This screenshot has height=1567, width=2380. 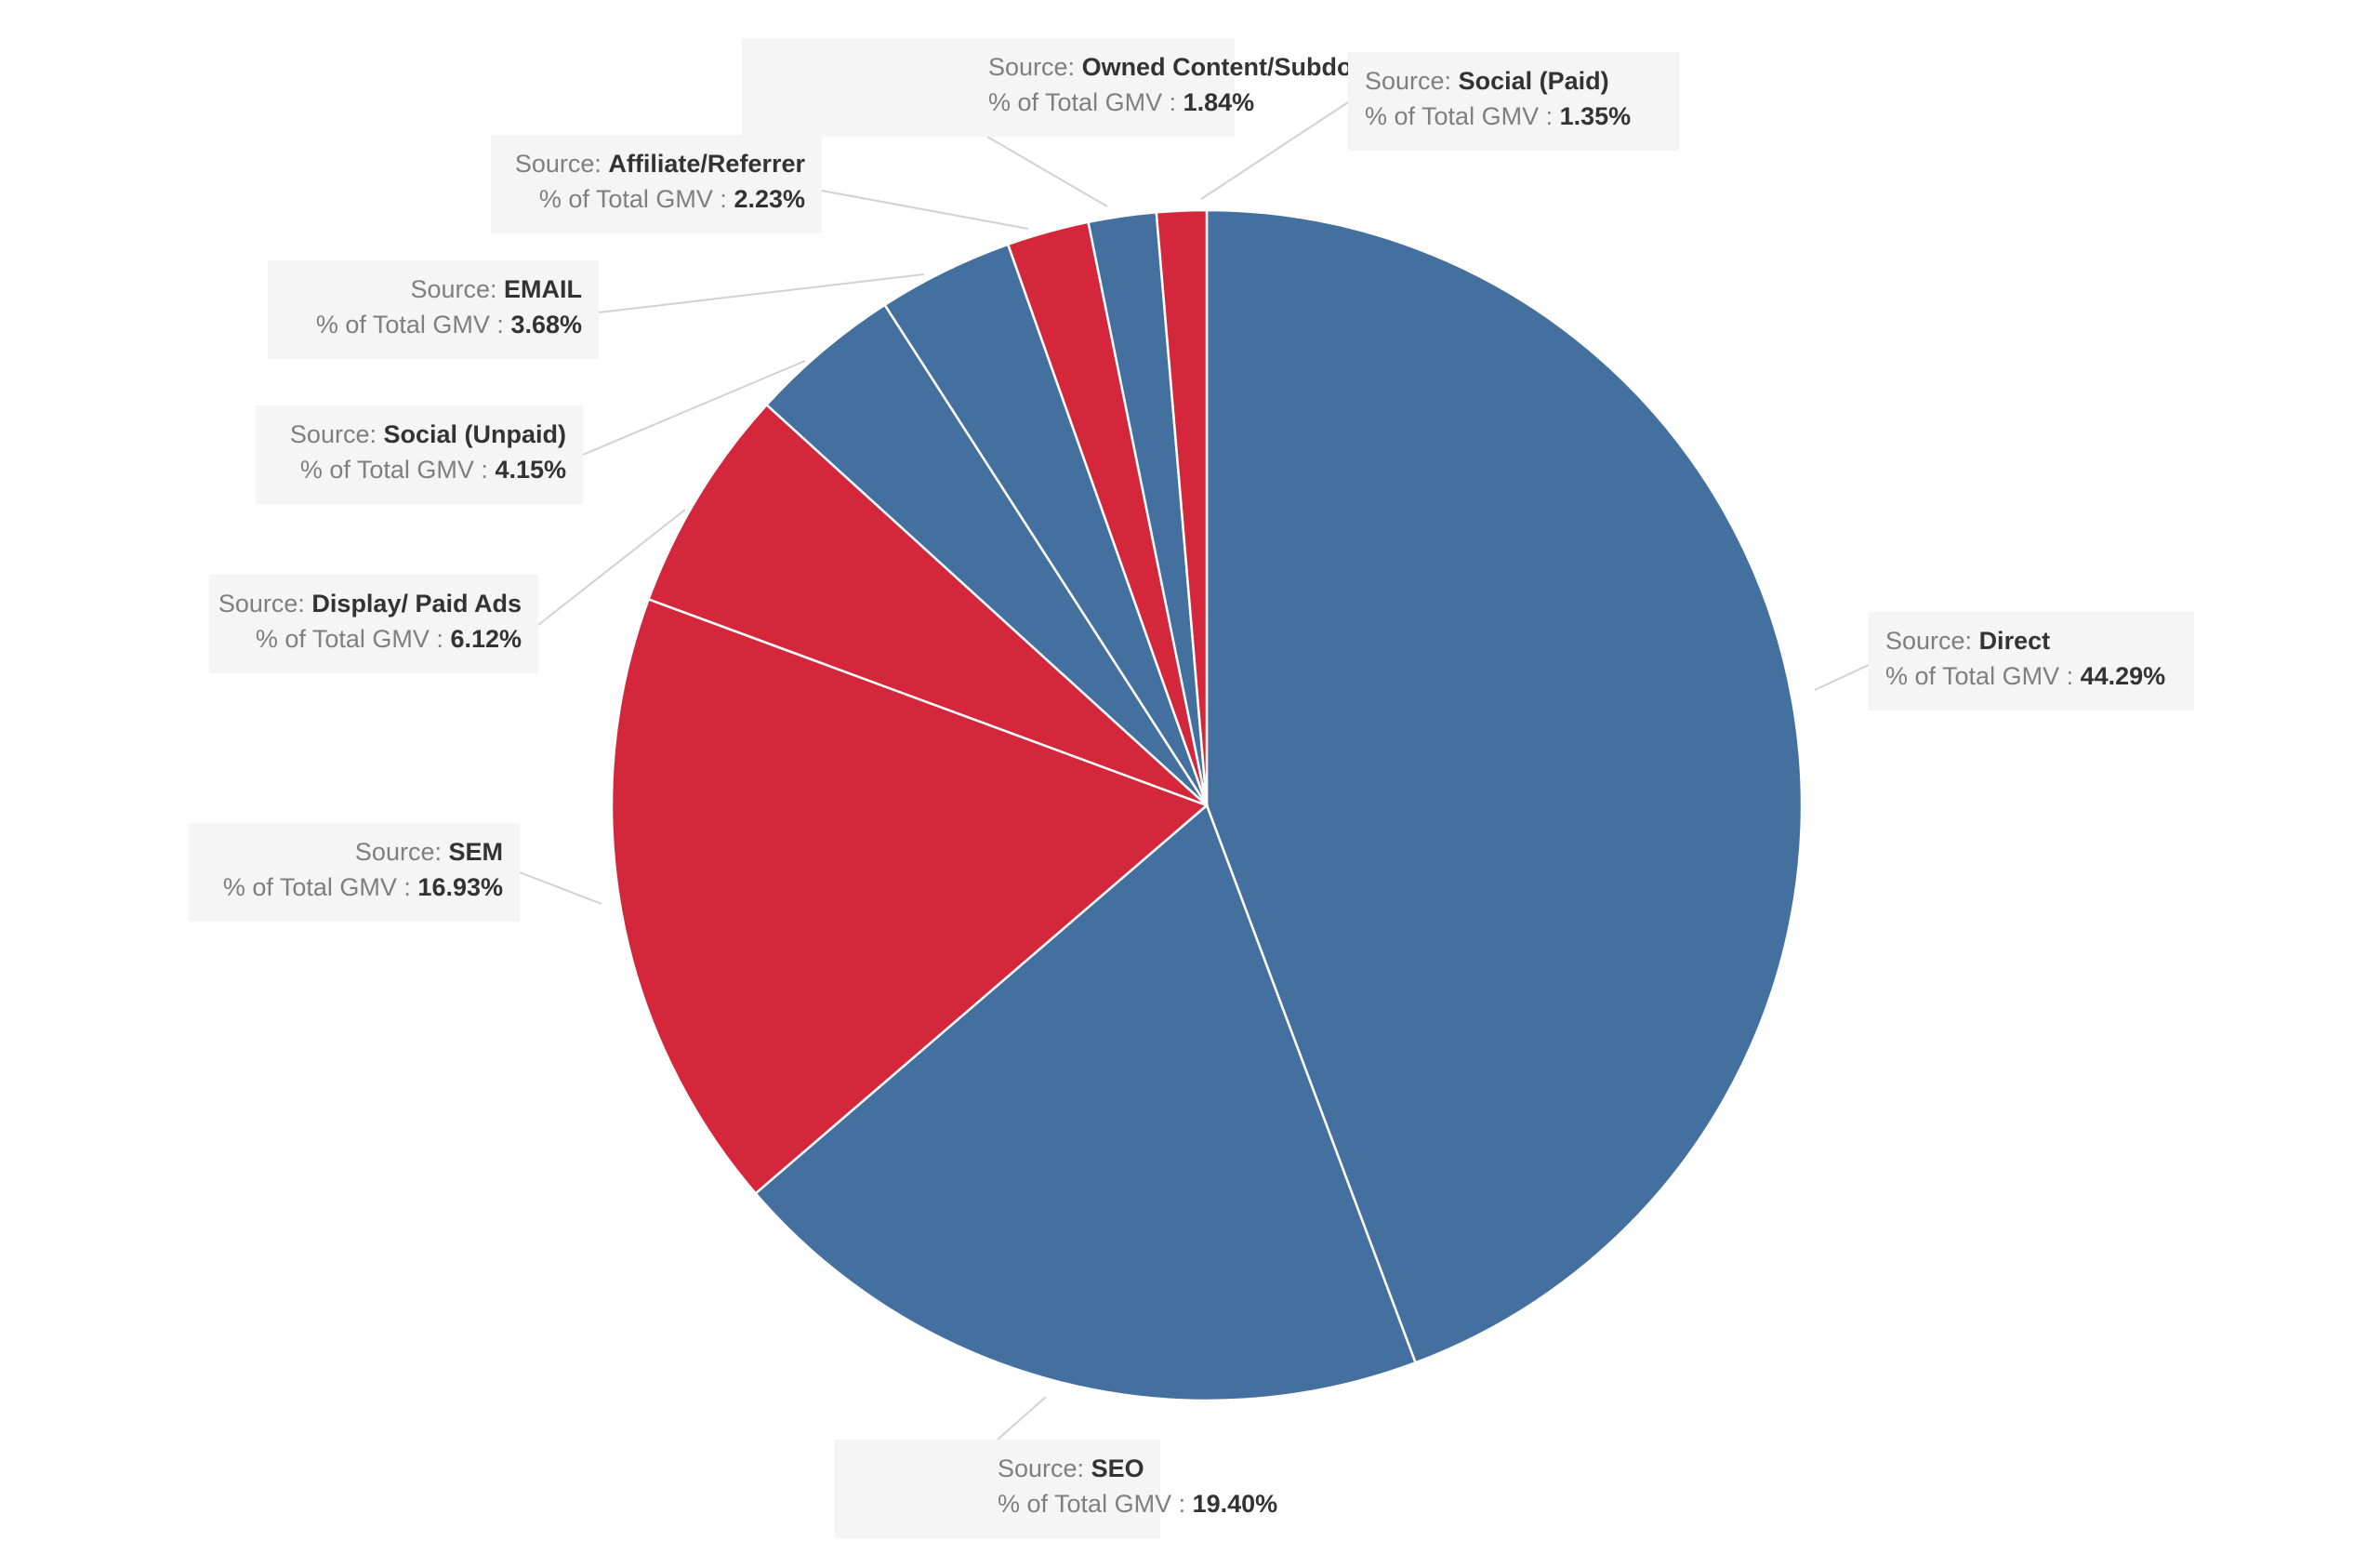 I want to click on slice-label: Source: SEM % of Total GMV : 16.93%, so click(x=354, y=872).